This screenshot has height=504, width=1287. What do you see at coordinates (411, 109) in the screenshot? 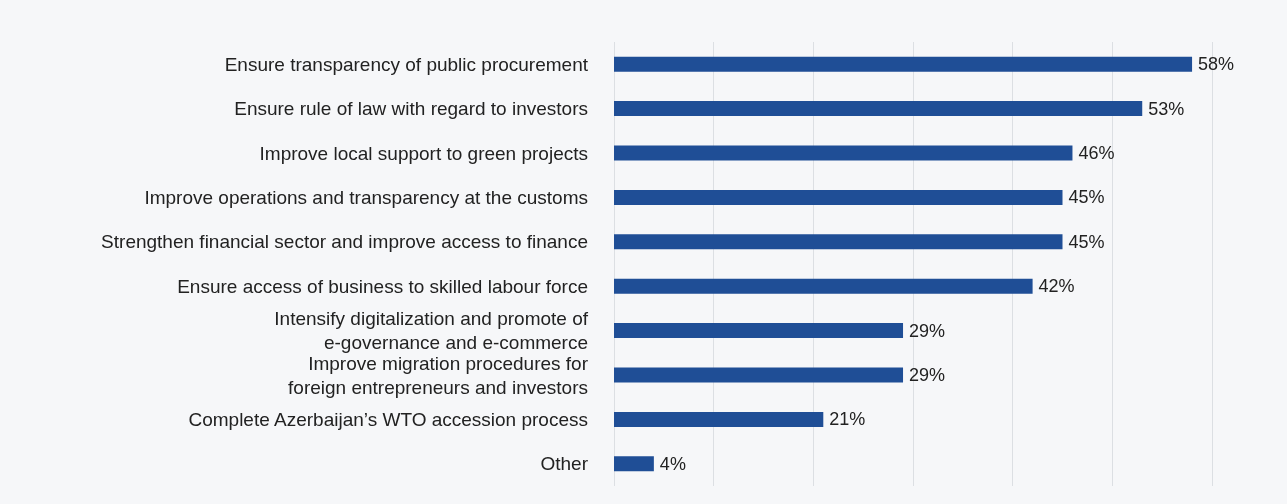
I see `y-tick-label: Ensure rule of law with regard to investors` at bounding box center [411, 109].